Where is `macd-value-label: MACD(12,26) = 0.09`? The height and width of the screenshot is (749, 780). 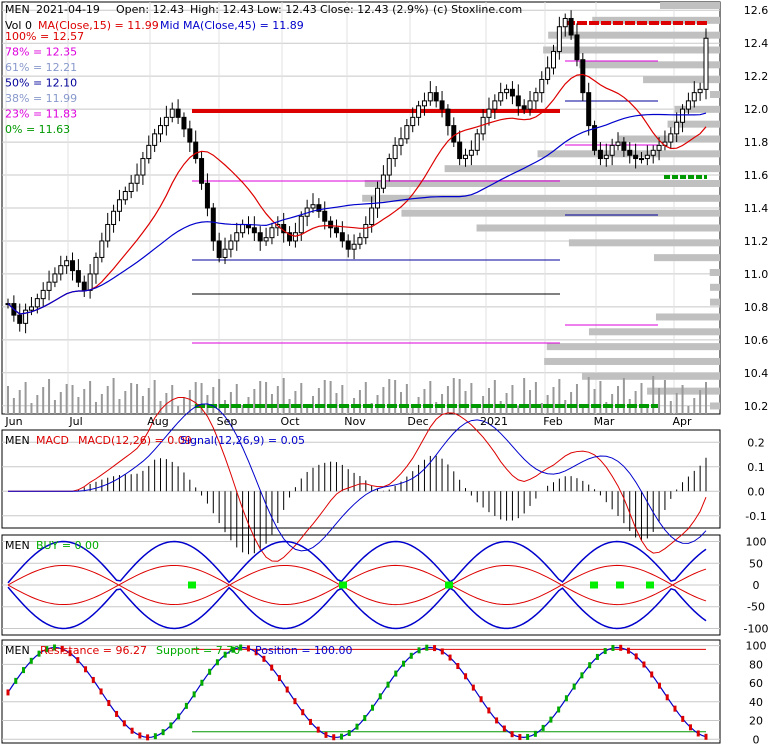
macd-value-label: MACD(12,26) = 0.09 is located at coordinates (135, 440).